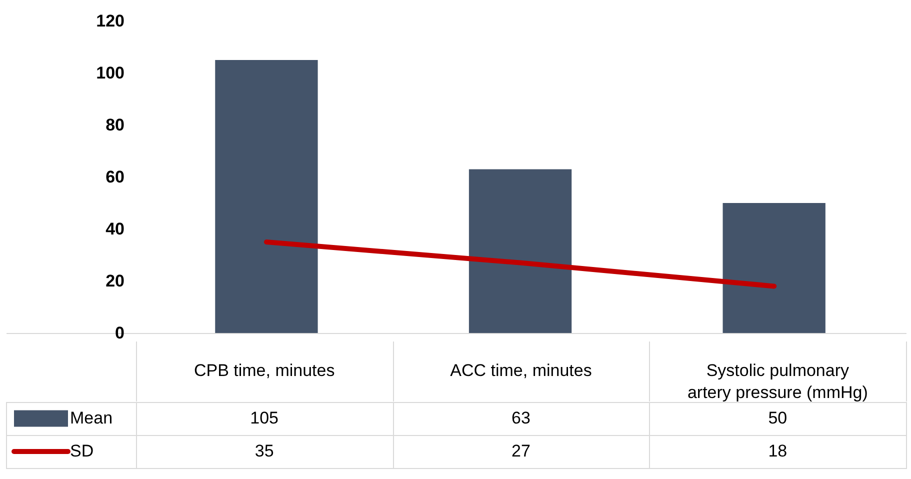 The height and width of the screenshot is (479, 911). Describe the element at coordinates (264, 451) in the screenshot. I see `data-label: 35` at that location.